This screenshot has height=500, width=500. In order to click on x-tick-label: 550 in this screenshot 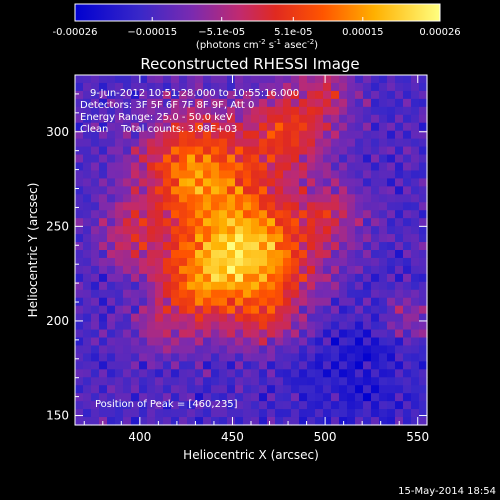, I will do `click(417, 437)`.